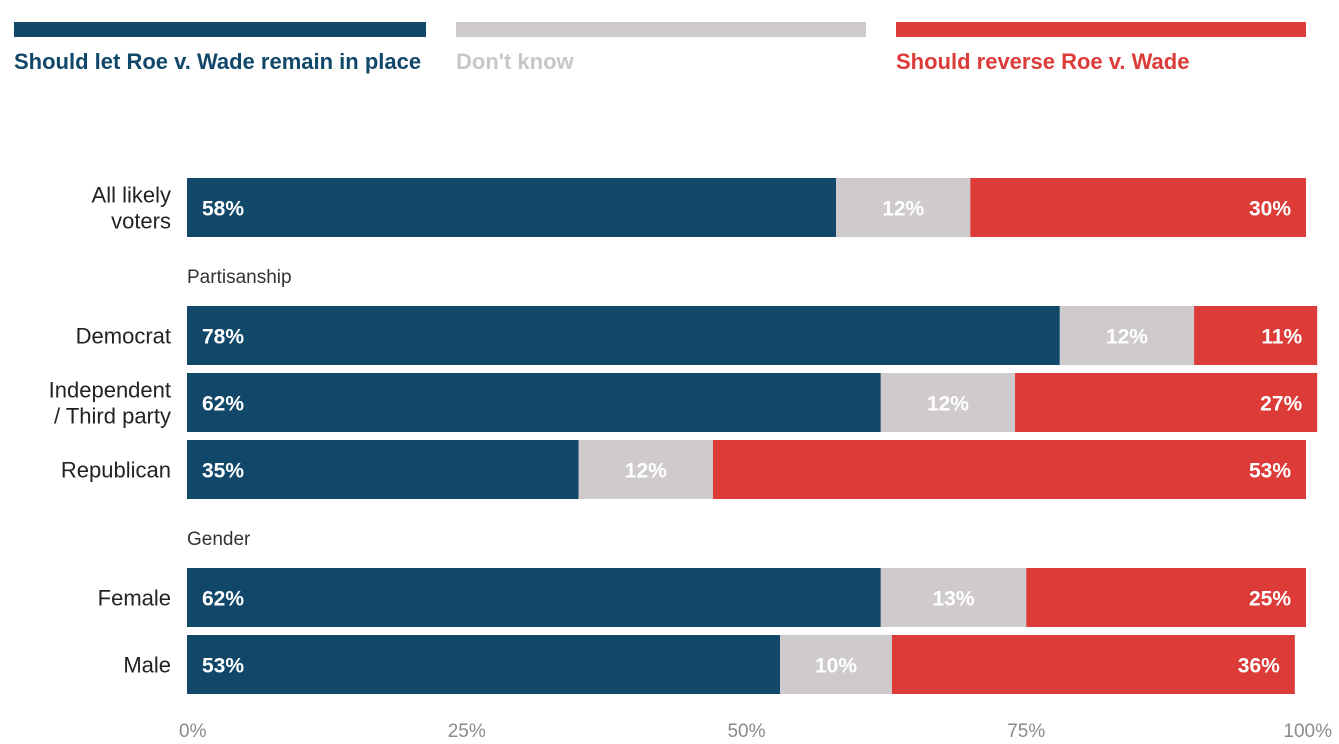 This screenshot has height=744, width=1339. I want to click on data-label: 13%, so click(953, 599).